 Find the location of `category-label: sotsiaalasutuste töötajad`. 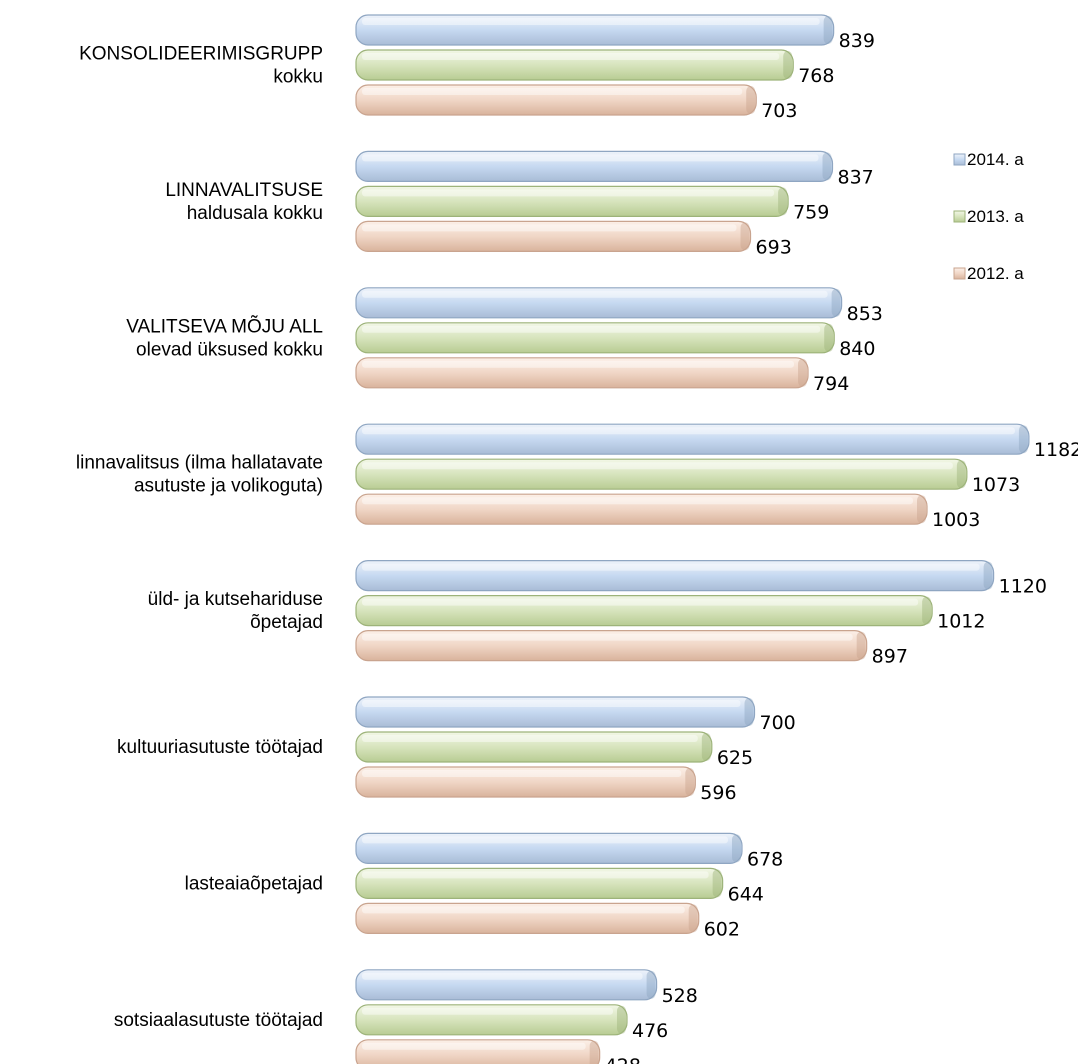

category-label: sotsiaalasutuste töötajad is located at coordinates (218, 1020).